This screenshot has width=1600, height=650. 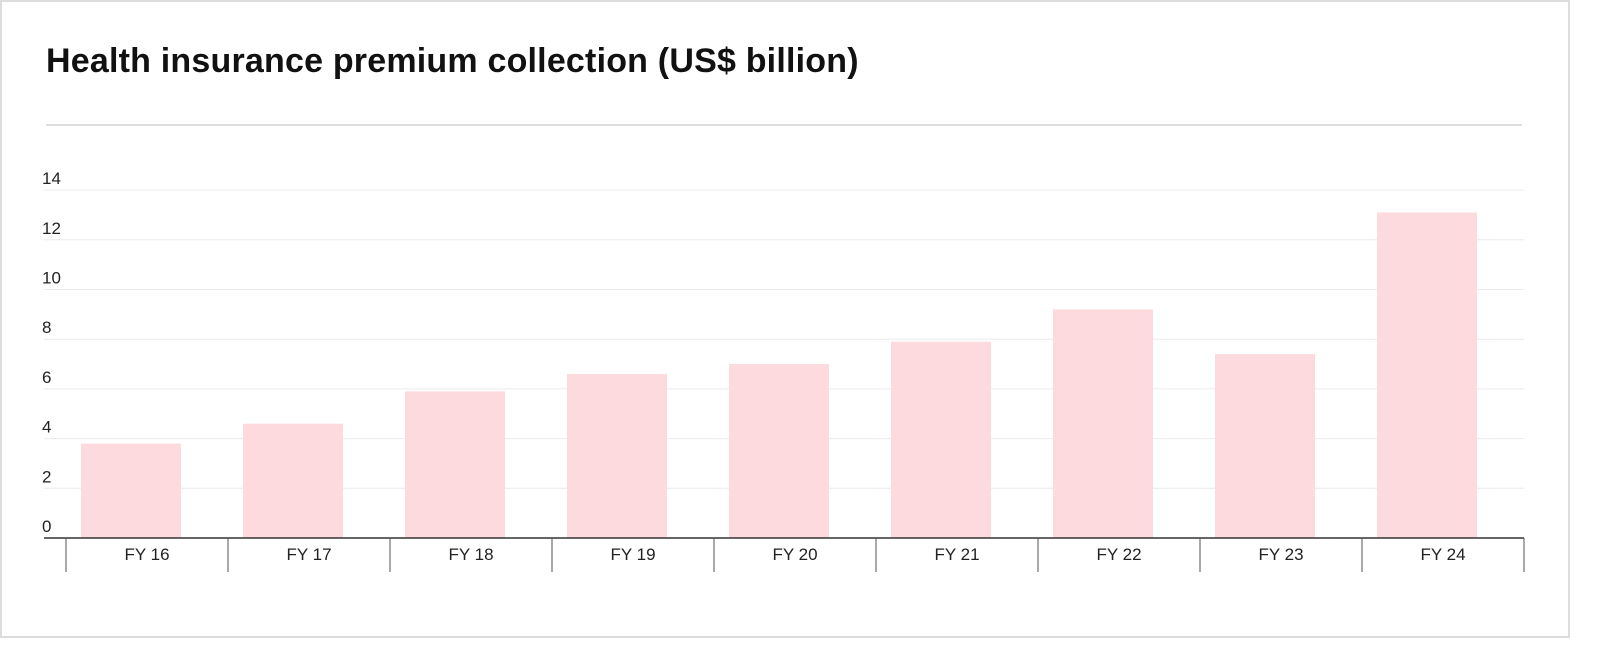 I want to click on x-tick-label: FY 20, so click(x=794, y=554).